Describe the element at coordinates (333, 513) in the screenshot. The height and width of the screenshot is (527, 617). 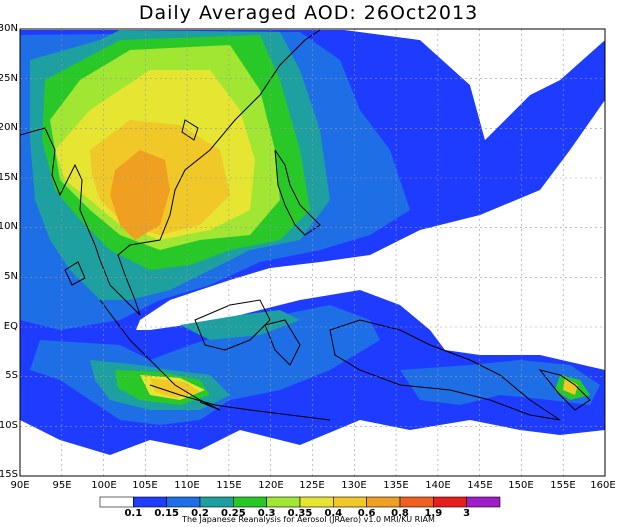
I see `colorbar-tick-label: 0.4` at that location.